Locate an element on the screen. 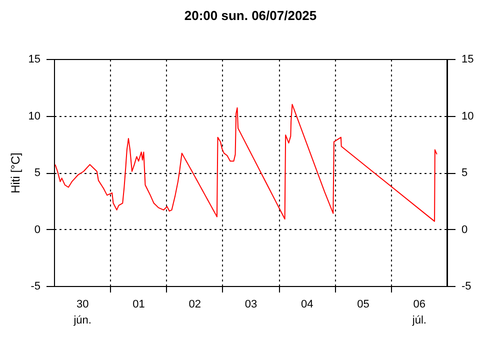 The width and height of the screenshot is (480, 360). y2-tick-label: 15 is located at coordinates (468, 60).